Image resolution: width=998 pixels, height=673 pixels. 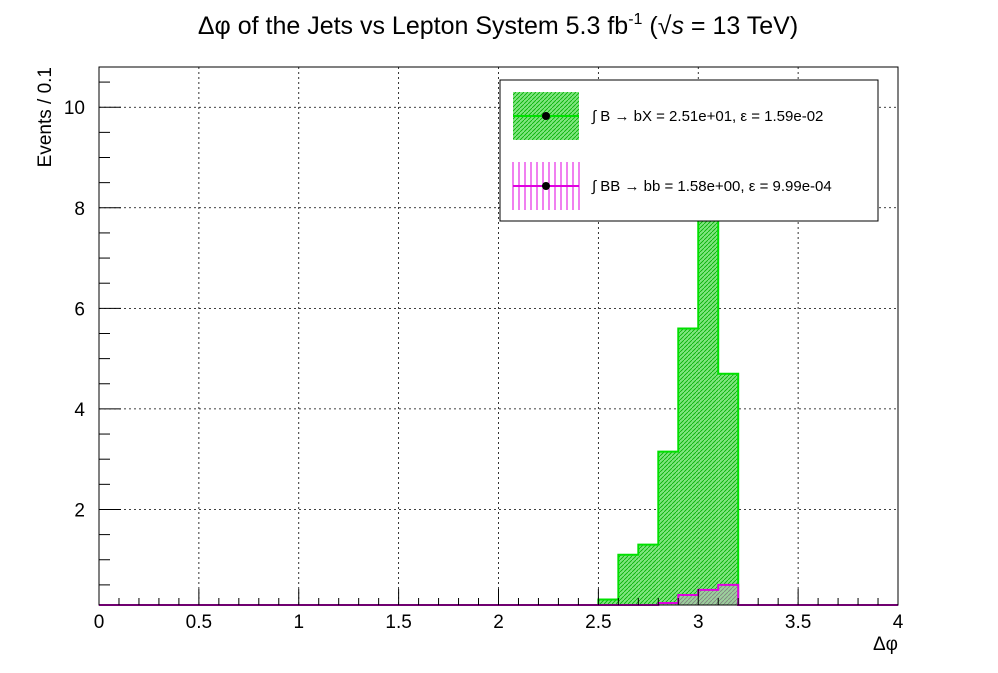 What do you see at coordinates (45, 117) in the screenshot?
I see `y-axis-label: Events / 0.1` at bounding box center [45, 117].